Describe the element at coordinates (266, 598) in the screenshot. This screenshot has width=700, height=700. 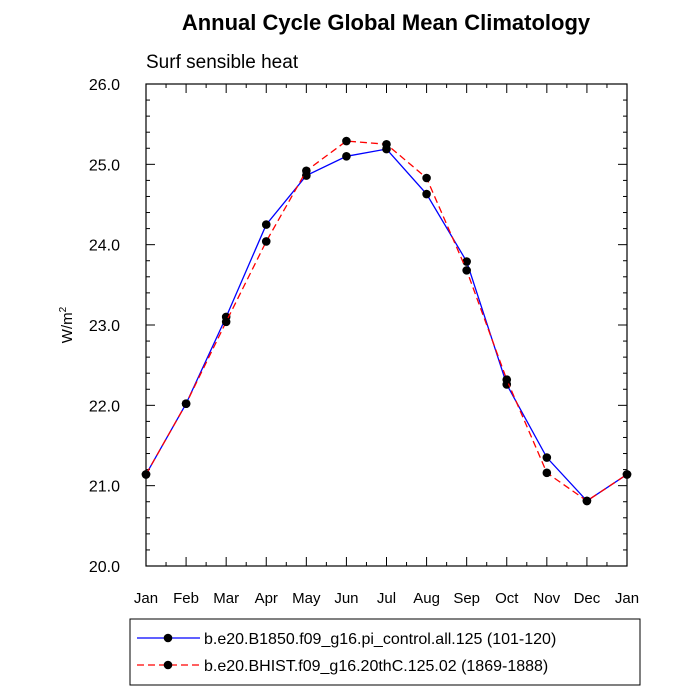
I see `x-tick-label: Apr` at that location.